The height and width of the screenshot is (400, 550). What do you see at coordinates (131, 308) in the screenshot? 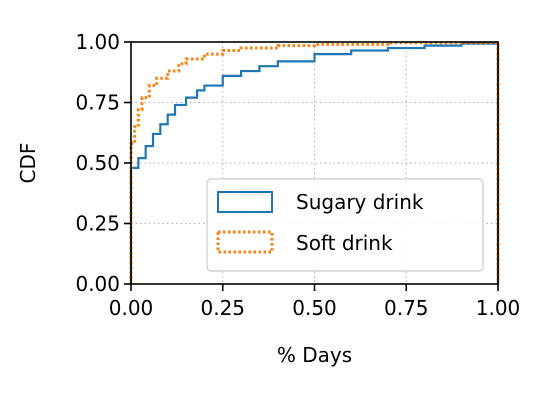
I see `x-tick-label: 0.00` at bounding box center [131, 308].